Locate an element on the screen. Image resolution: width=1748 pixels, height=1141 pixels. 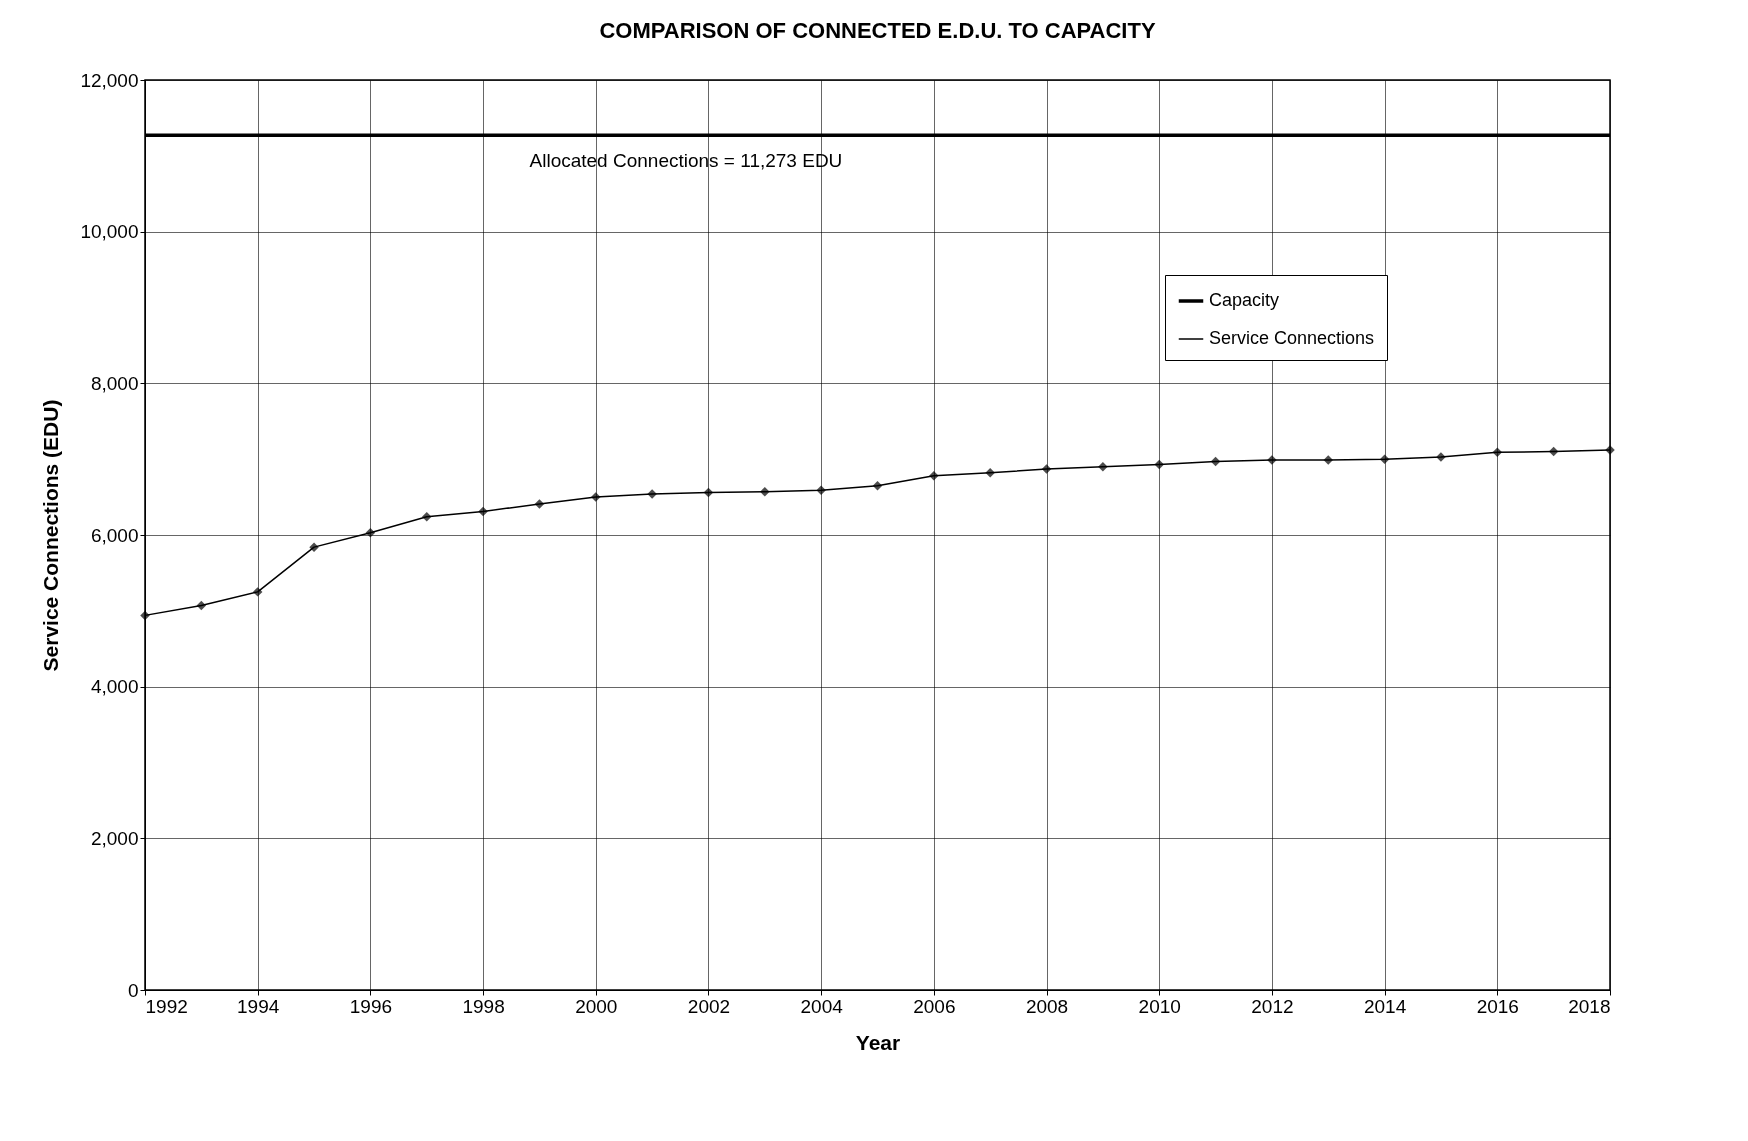
legend-label: Capacity is located at coordinates (1244, 300).